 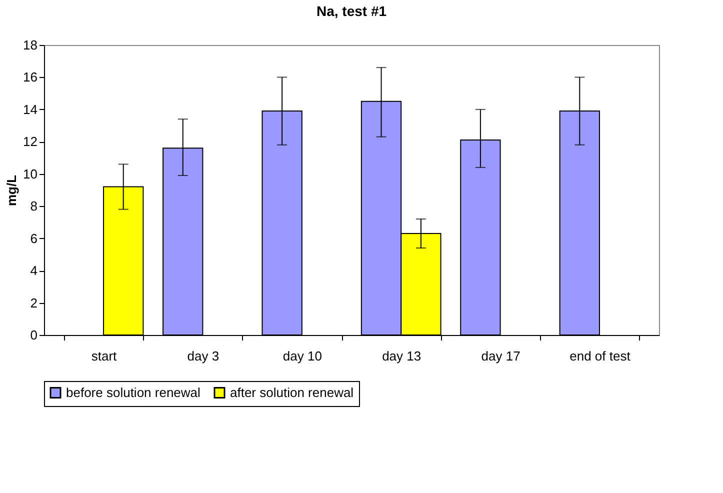 I want to click on y-tick-label: 18, so click(x=30, y=45).